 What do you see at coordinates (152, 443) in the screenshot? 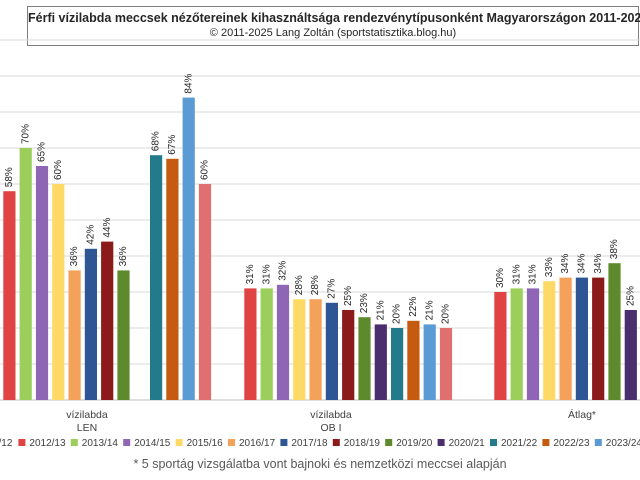
I see `legend-label: 2014/15` at bounding box center [152, 443].